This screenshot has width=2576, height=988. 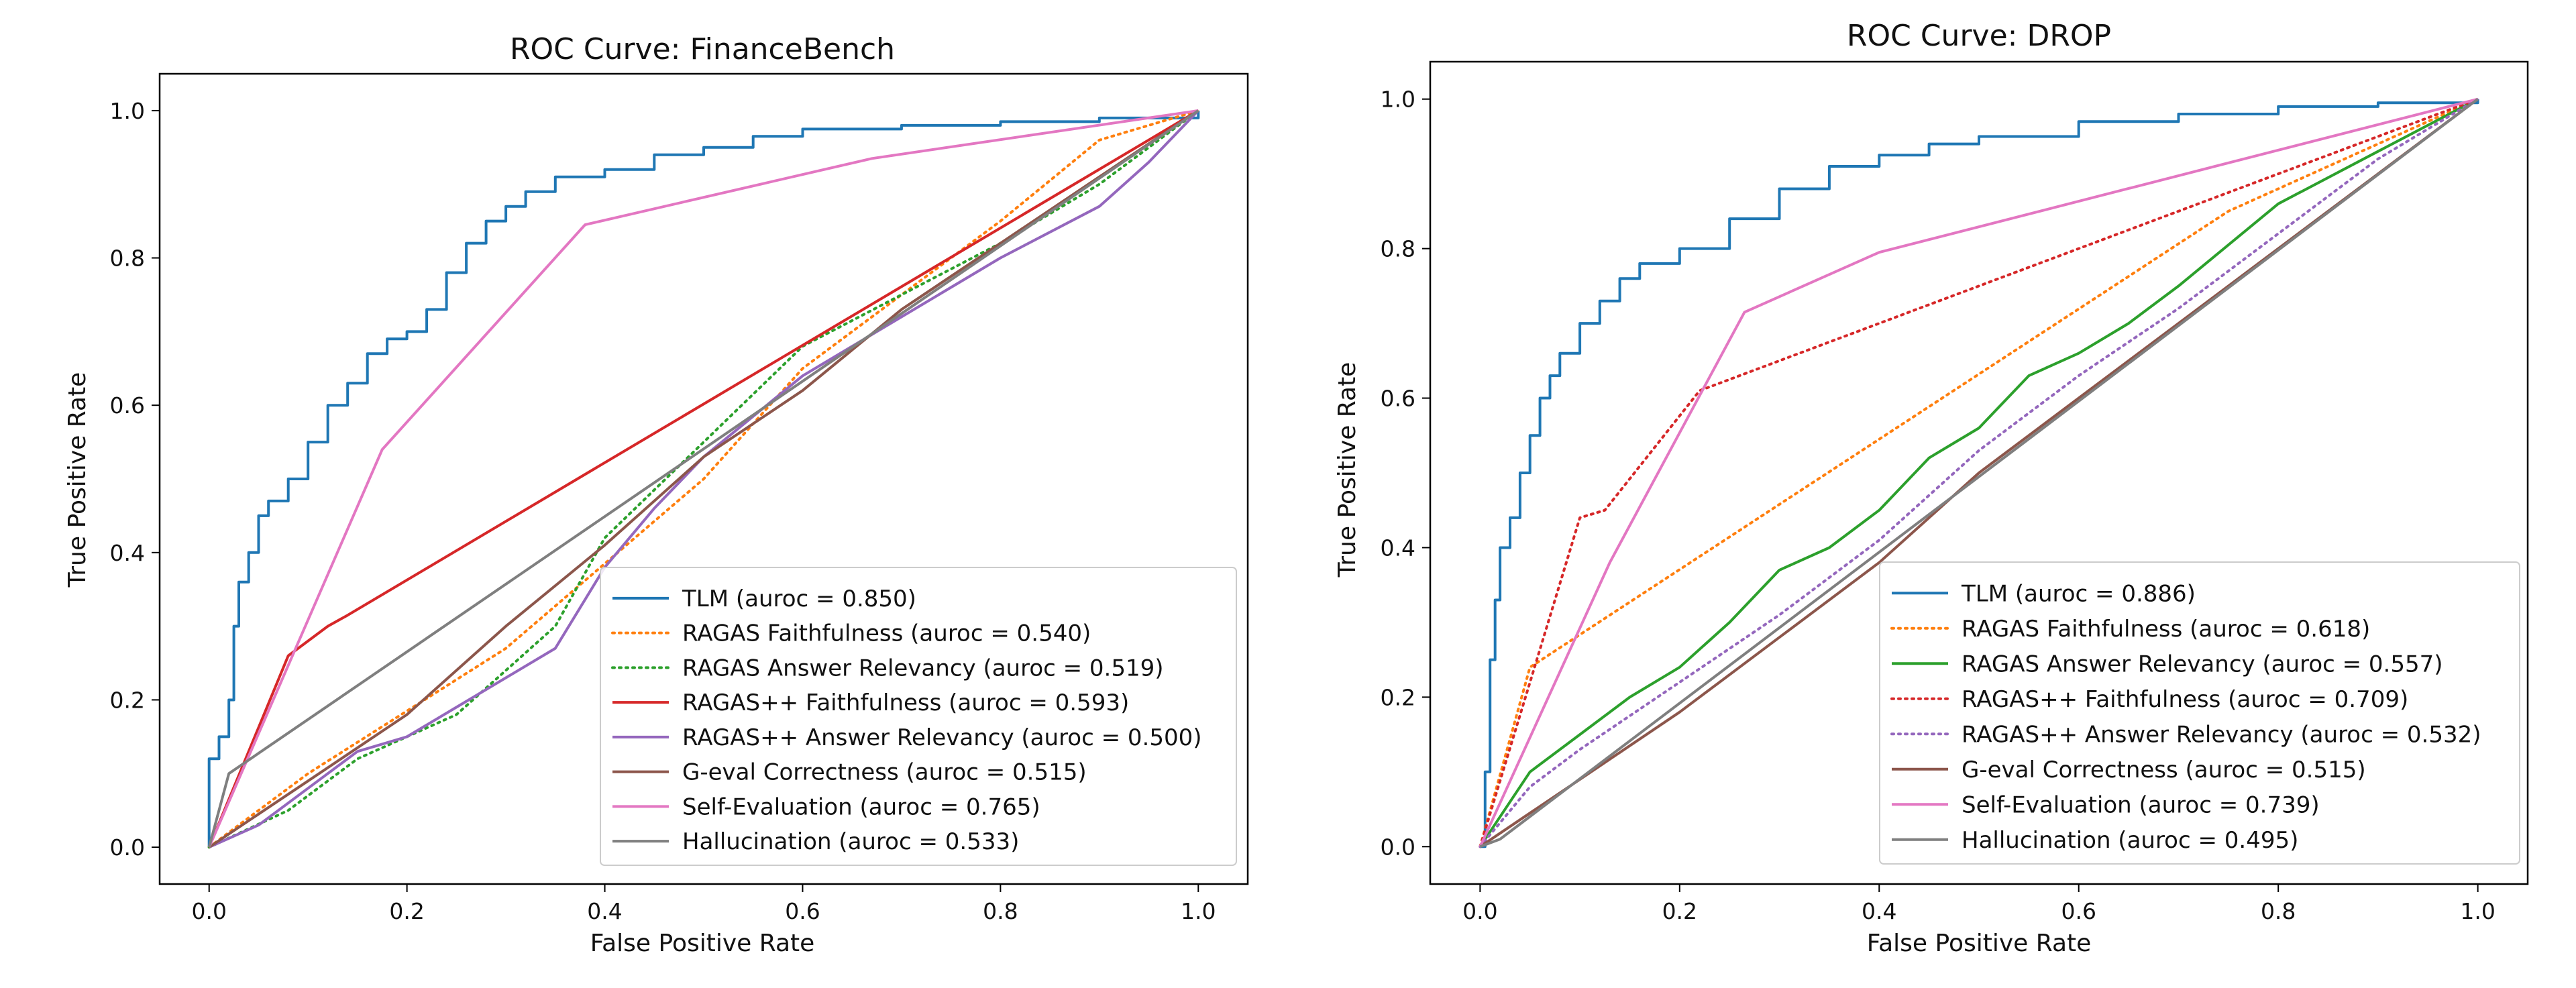 What do you see at coordinates (702, 49) in the screenshot?
I see `chart-title: ROC Curve: FinanceBench` at bounding box center [702, 49].